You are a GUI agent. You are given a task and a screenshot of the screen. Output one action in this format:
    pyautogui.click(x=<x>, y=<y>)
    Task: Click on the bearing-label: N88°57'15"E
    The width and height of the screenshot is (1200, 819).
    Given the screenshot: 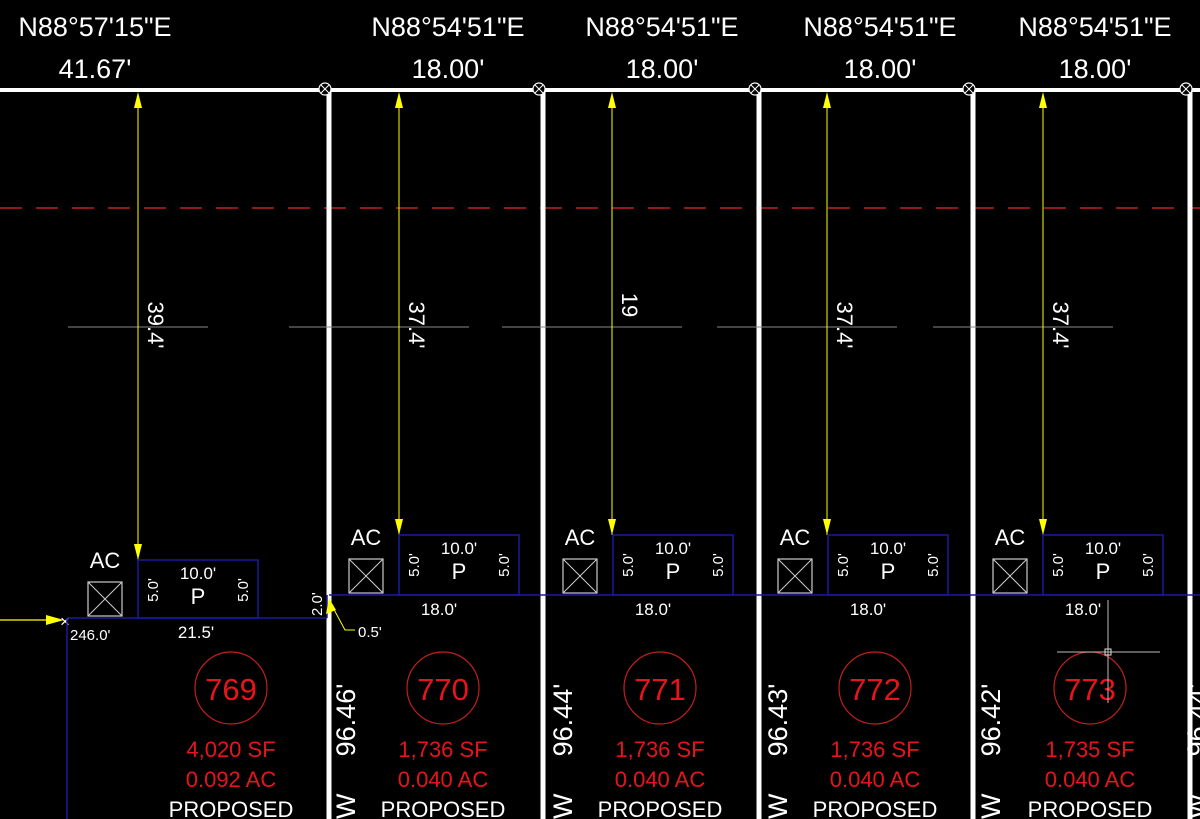 What is the action you would take?
    pyautogui.click(x=94, y=27)
    